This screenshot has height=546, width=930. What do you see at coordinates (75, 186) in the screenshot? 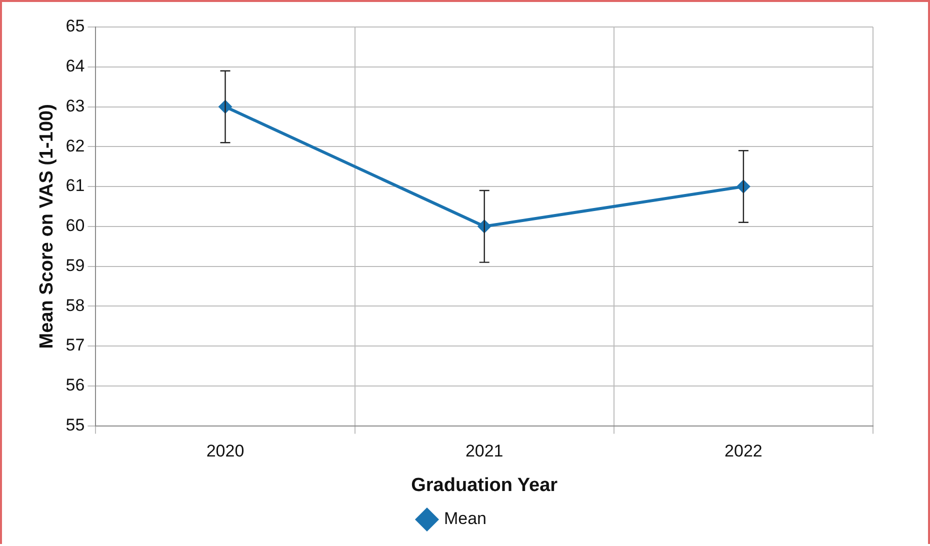
I see `y-tick-label: 61` at bounding box center [75, 186].